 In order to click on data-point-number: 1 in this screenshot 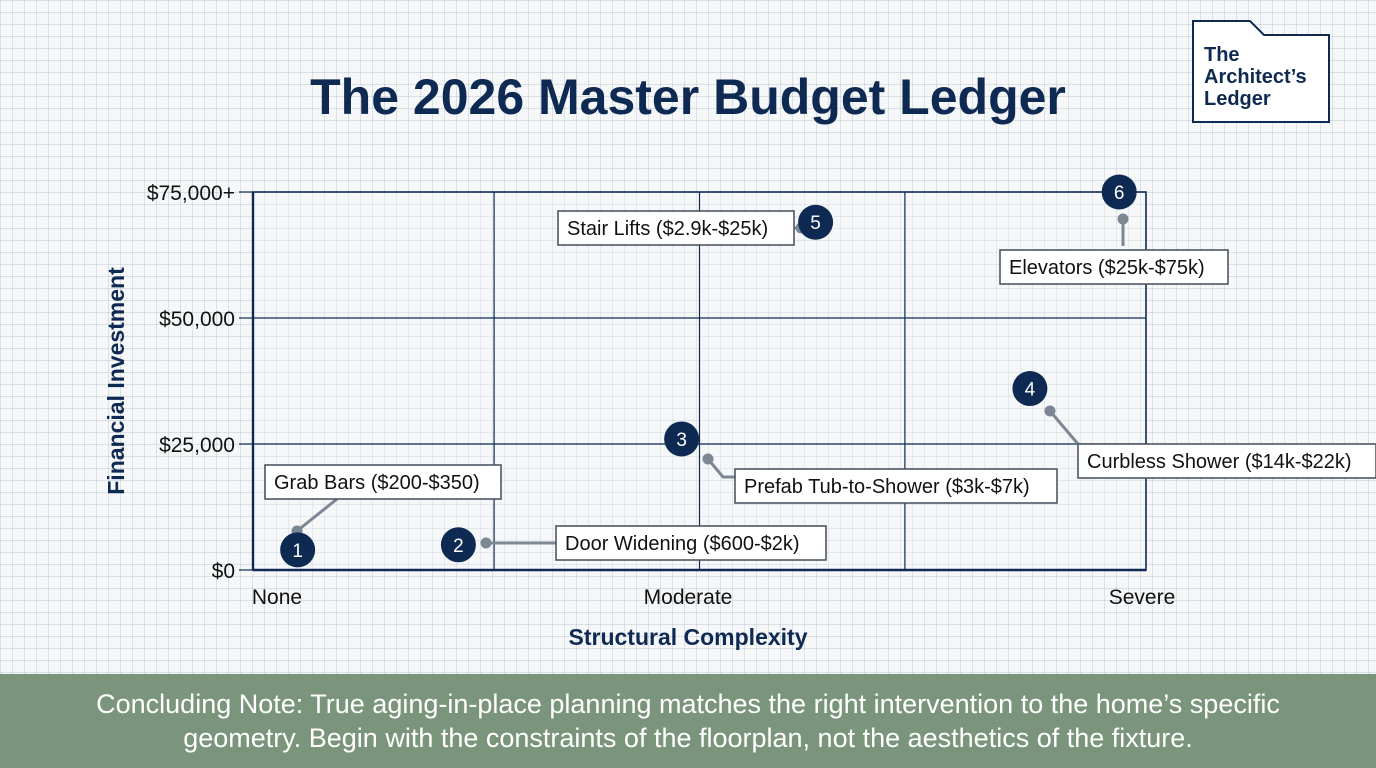, I will do `click(297, 551)`.